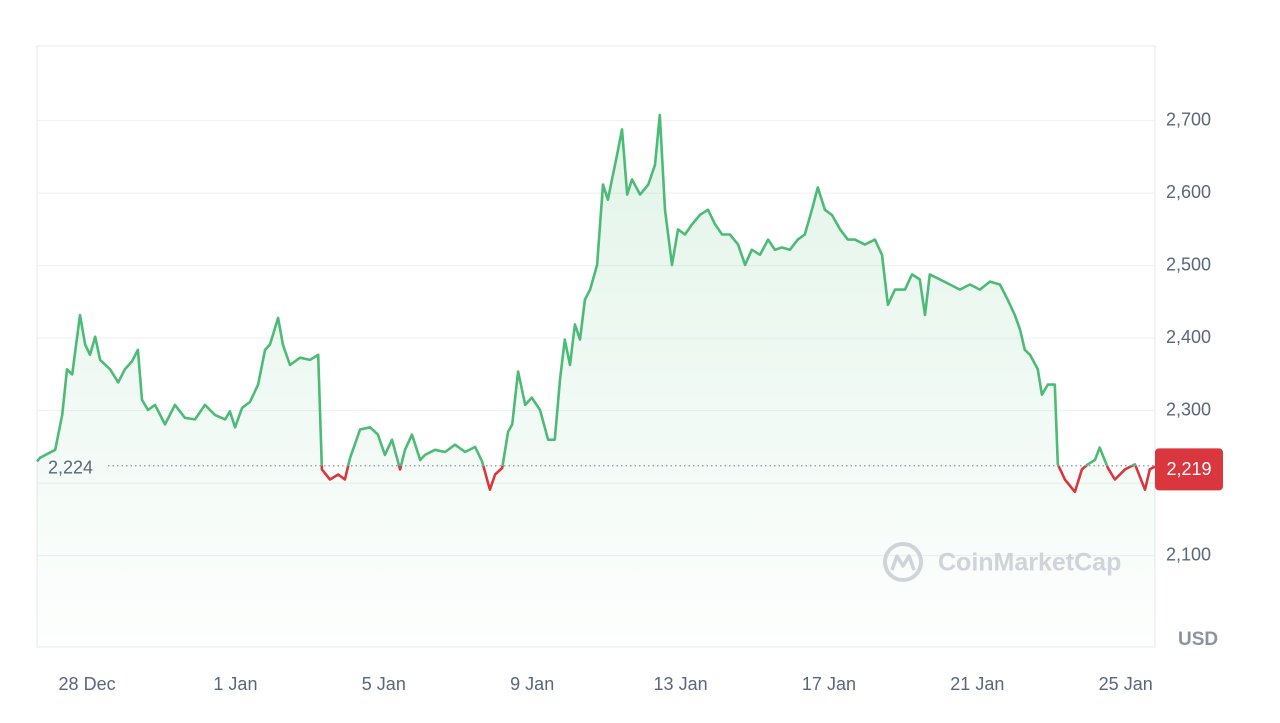 The height and width of the screenshot is (723, 1280). I want to click on price-badge, so click(1189, 469).